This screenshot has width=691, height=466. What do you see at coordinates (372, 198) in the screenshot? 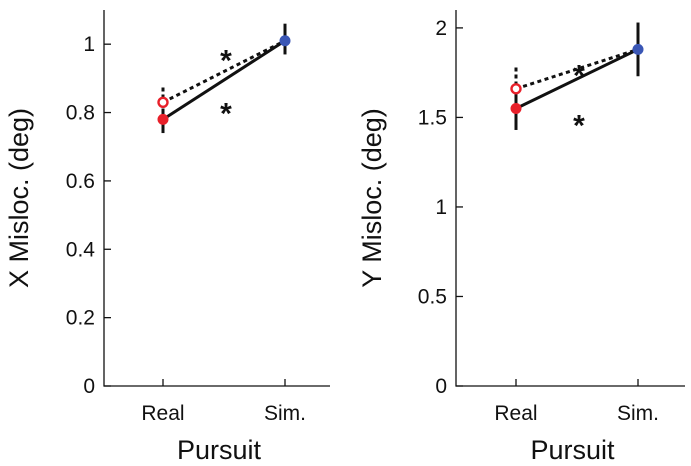
I see `y-axis-title: Y Misloc. (deg)` at bounding box center [372, 198].